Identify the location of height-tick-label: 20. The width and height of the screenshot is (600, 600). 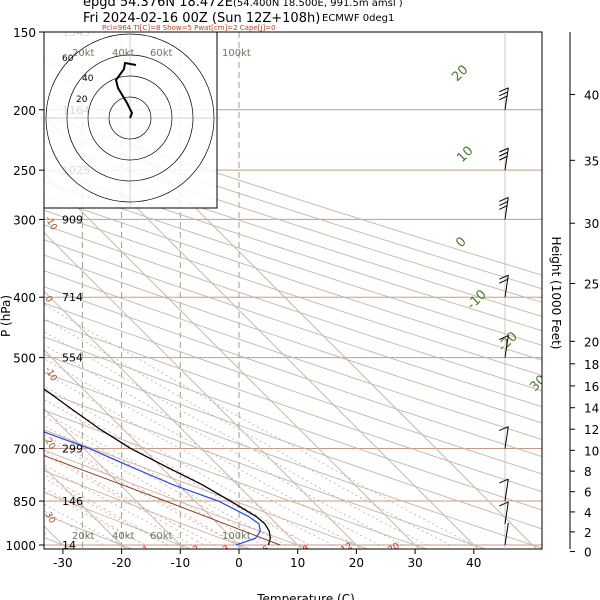
(591, 342).